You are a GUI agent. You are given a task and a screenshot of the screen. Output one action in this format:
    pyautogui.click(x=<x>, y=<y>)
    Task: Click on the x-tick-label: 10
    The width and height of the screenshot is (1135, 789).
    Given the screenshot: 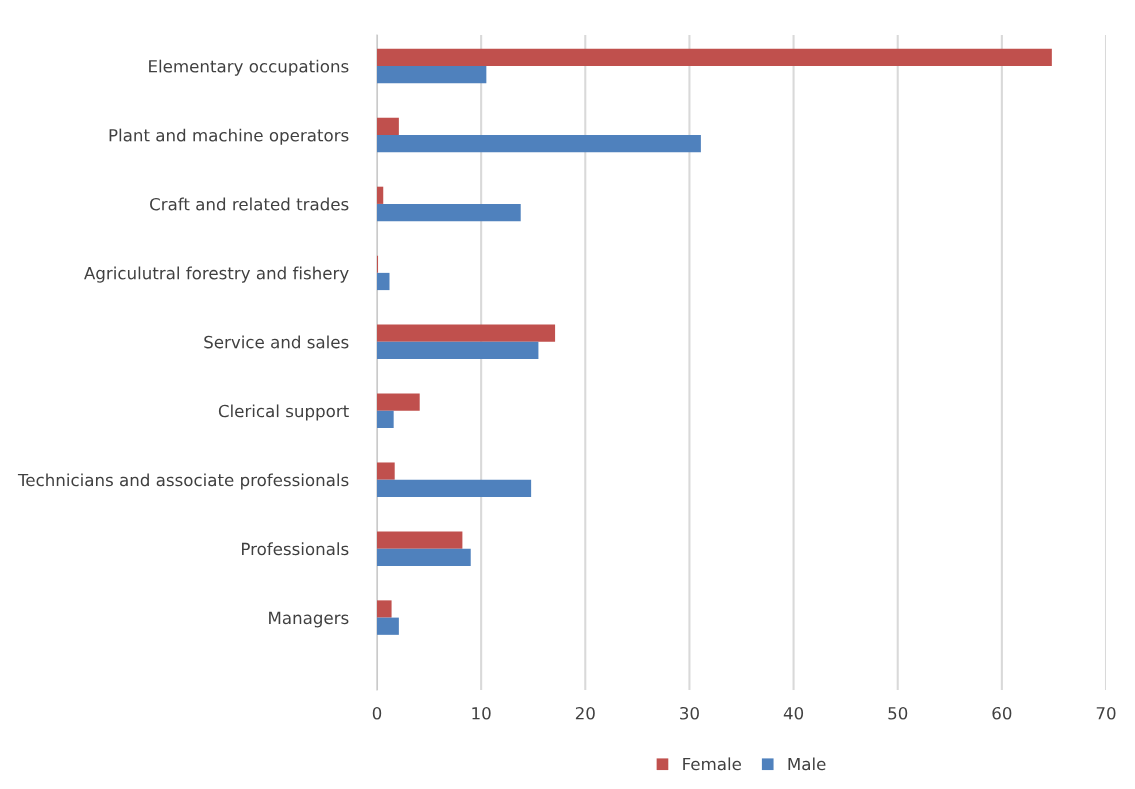 What is the action you would take?
    pyautogui.click(x=481, y=713)
    